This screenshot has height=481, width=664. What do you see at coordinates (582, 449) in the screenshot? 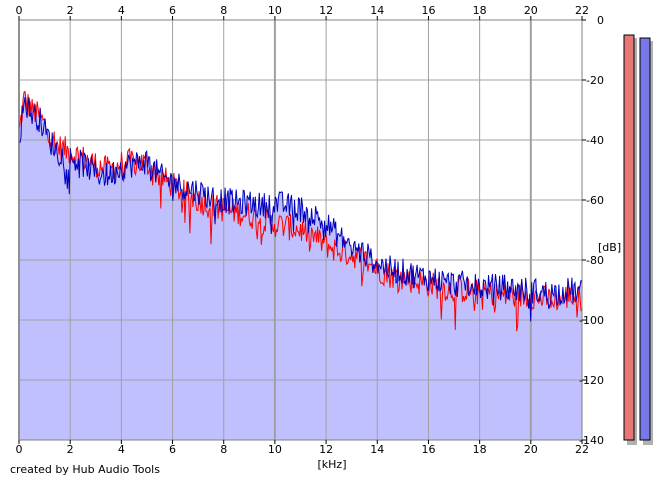
I see `x-tick-label-bottom: 22` at bounding box center [582, 449].